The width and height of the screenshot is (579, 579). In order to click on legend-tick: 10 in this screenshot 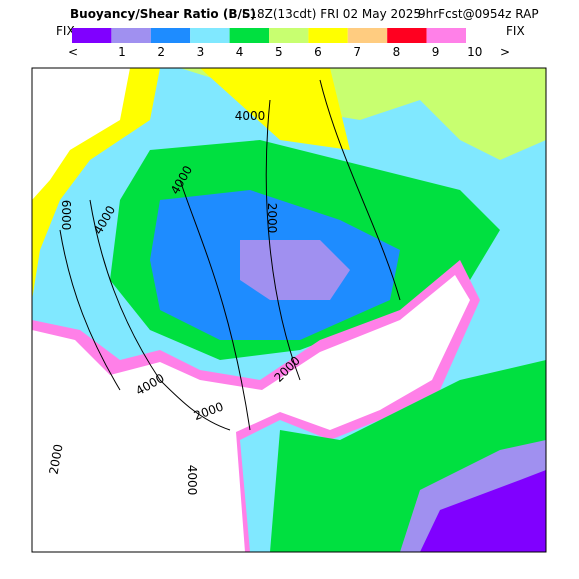, I will do `click(474, 52)`.